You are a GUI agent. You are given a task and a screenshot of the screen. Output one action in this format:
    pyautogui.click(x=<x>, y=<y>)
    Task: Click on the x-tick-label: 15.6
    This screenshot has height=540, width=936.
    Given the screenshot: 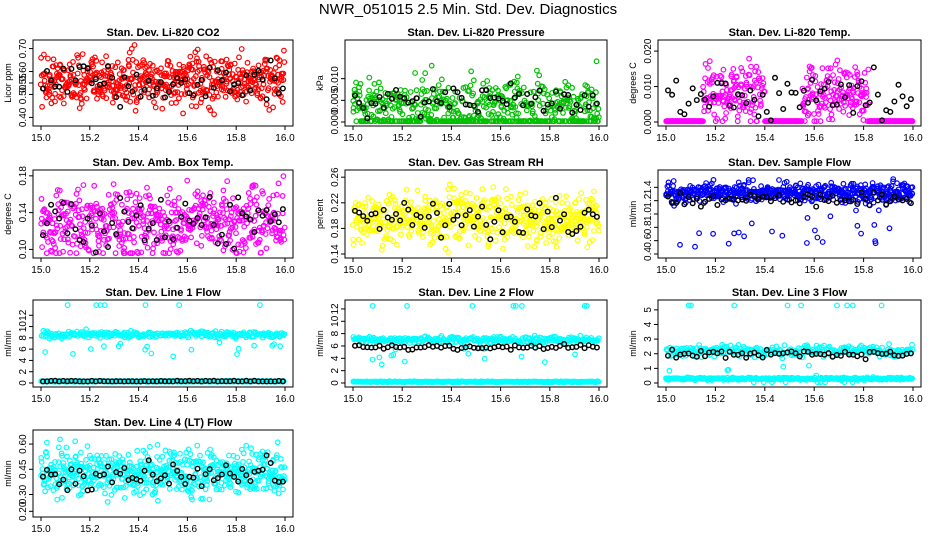 What is the action you would take?
    pyautogui.click(x=501, y=270)
    